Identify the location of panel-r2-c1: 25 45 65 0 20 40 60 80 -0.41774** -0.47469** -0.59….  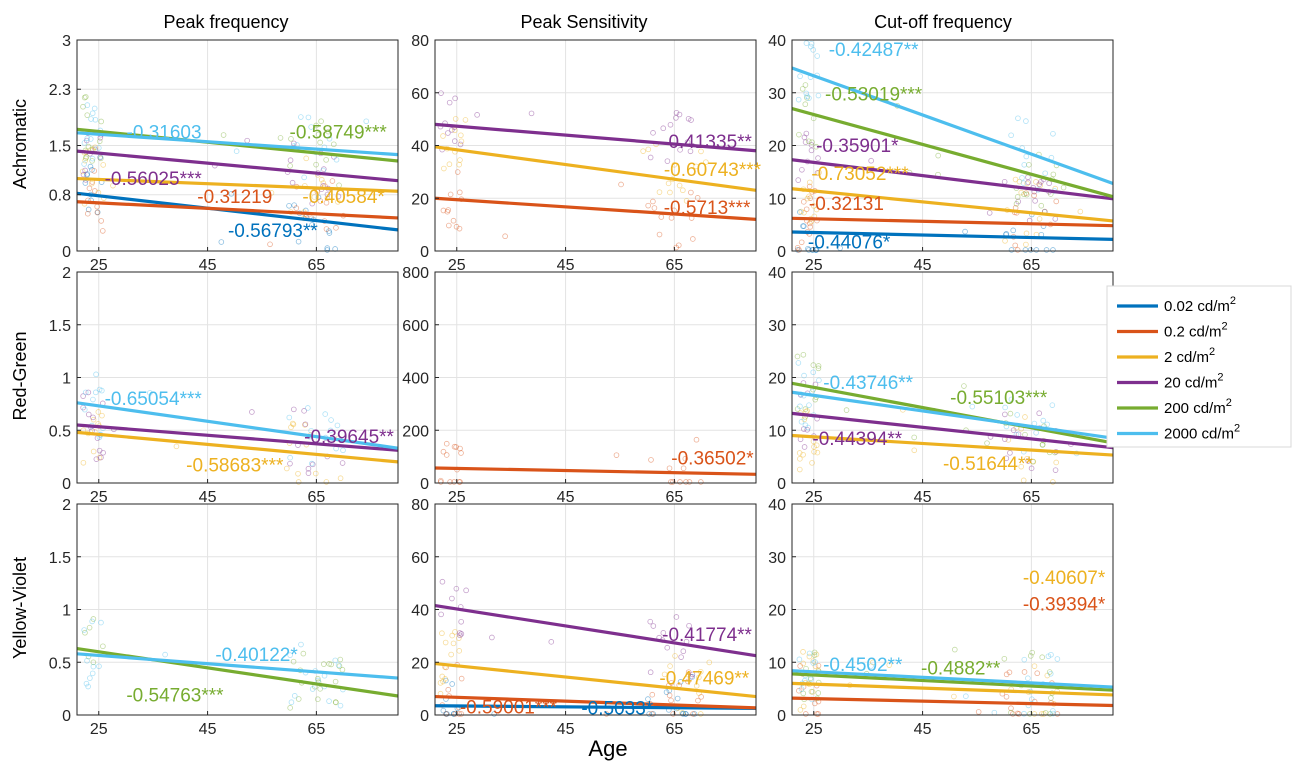
(584, 617).